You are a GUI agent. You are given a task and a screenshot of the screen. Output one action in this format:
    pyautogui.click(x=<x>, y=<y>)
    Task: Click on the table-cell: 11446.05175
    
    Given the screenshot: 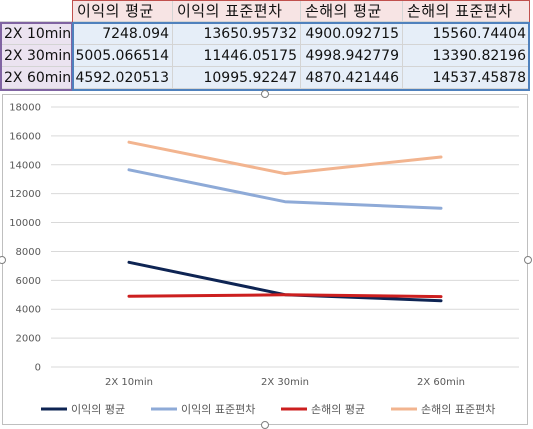 What is the action you would take?
    pyautogui.click(x=237, y=56)
    